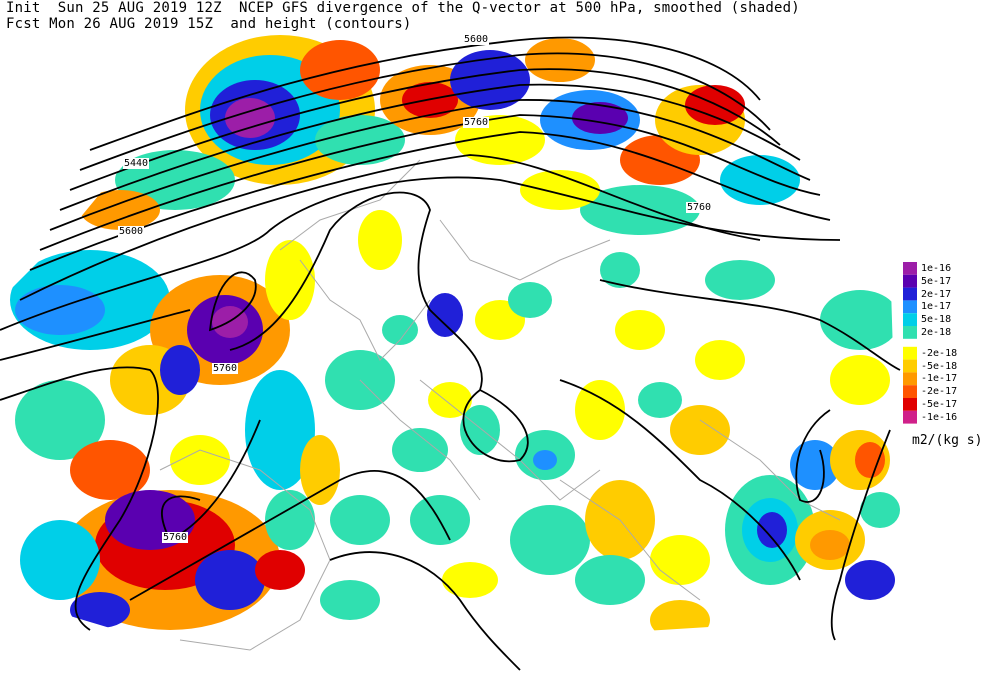  I want to click on colorbar, so click(910, 343).